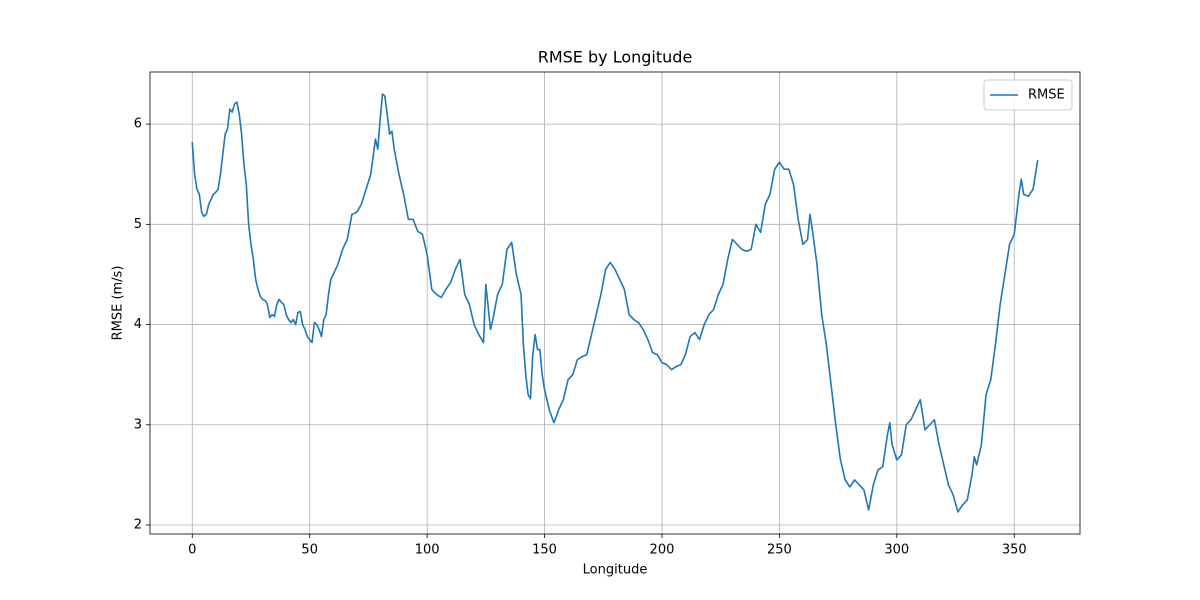 The width and height of the screenshot is (1200, 600). Describe the element at coordinates (1014, 550) in the screenshot. I see `x-tick-label: 350` at that location.